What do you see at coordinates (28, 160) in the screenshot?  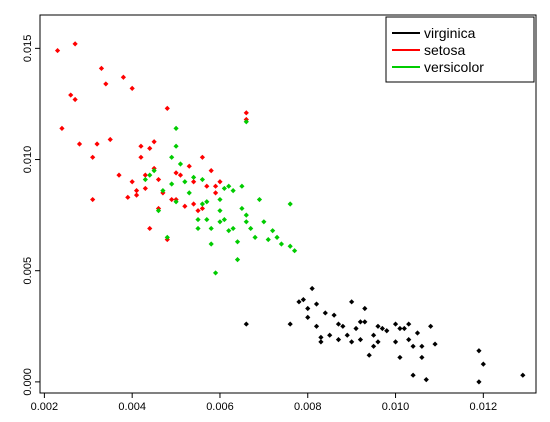 I see `y-tick-label: 0.010` at bounding box center [28, 160].